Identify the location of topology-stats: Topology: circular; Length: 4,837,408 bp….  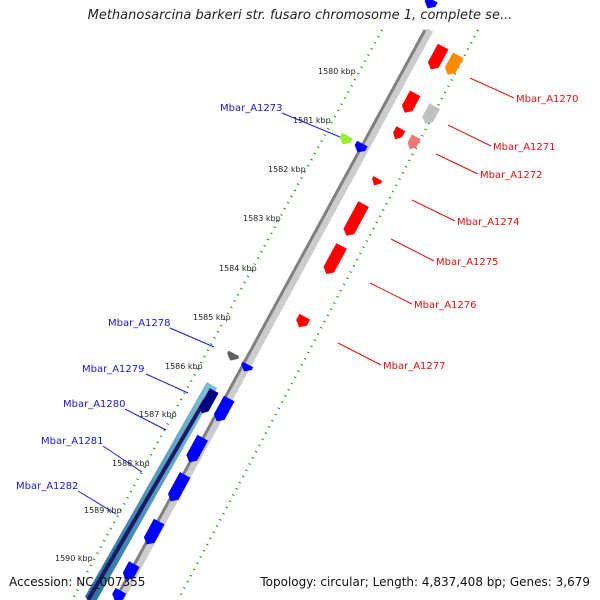
(425, 582).